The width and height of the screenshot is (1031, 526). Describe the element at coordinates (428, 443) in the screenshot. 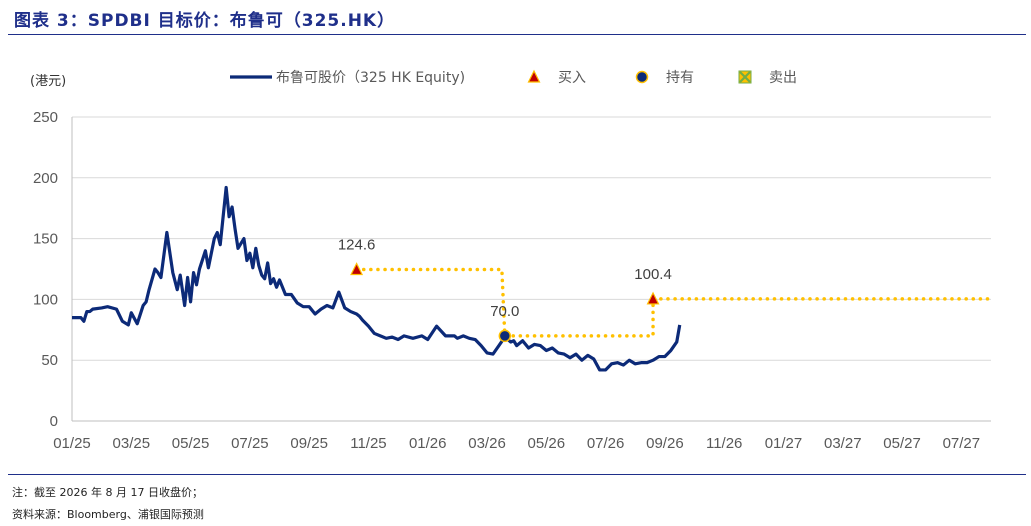

I see `x-tick-label: 01/26` at that location.